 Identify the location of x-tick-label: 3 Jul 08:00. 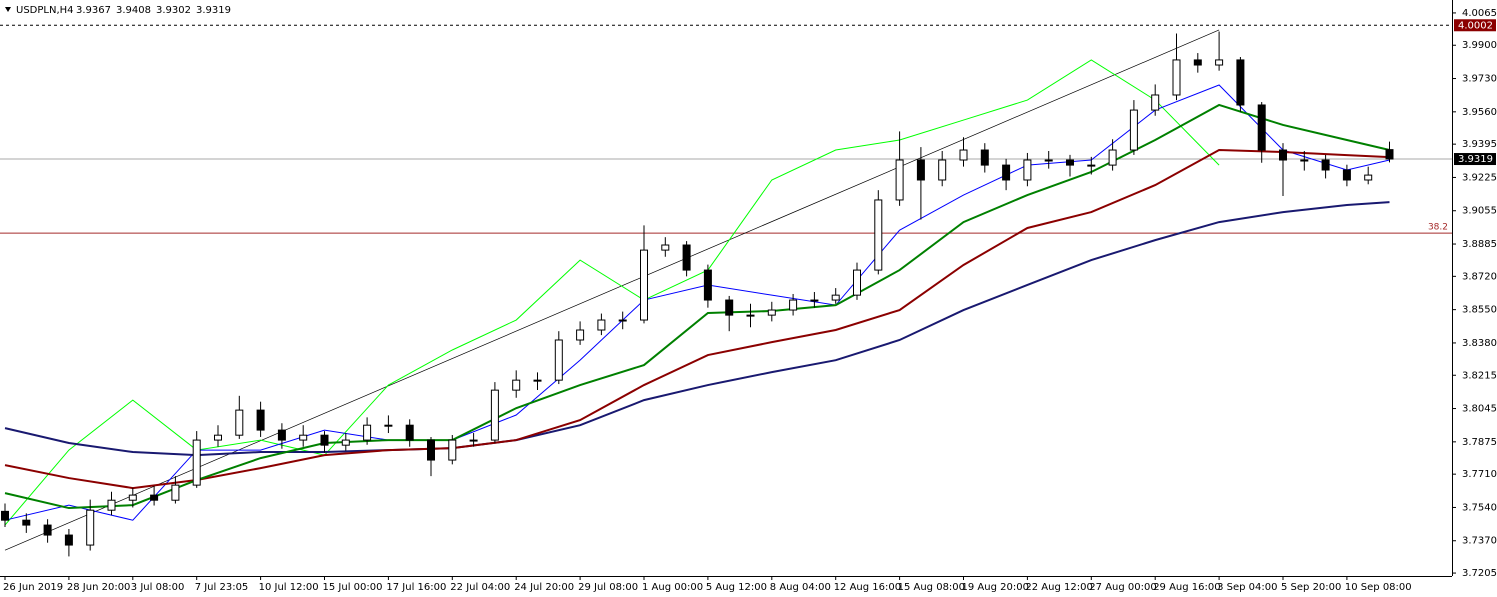
(158, 587).